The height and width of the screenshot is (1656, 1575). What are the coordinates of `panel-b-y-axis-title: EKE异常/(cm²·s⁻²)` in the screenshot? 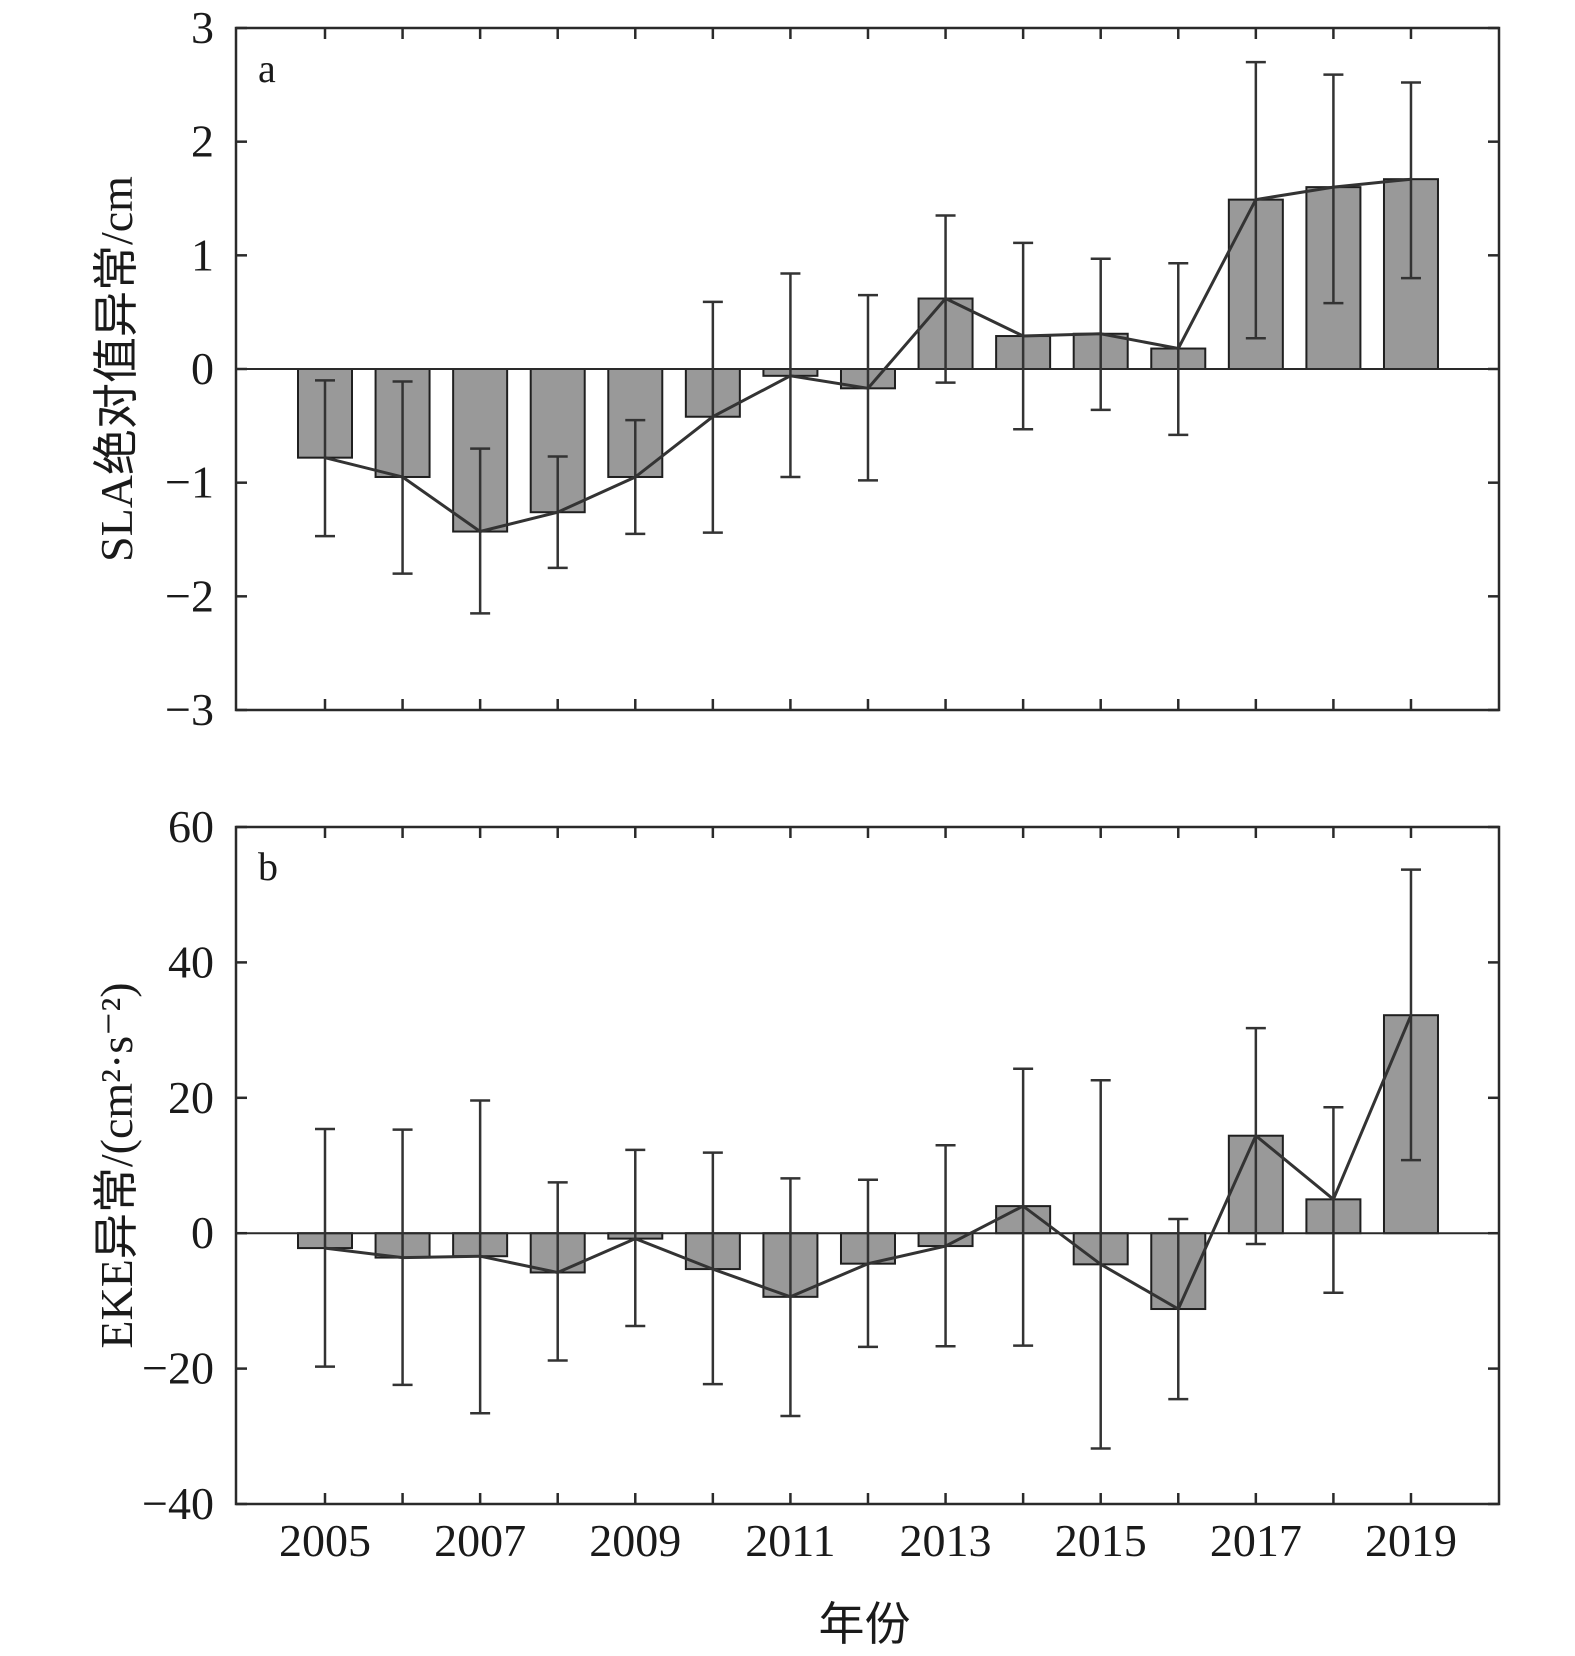 It's located at (116, 1165).